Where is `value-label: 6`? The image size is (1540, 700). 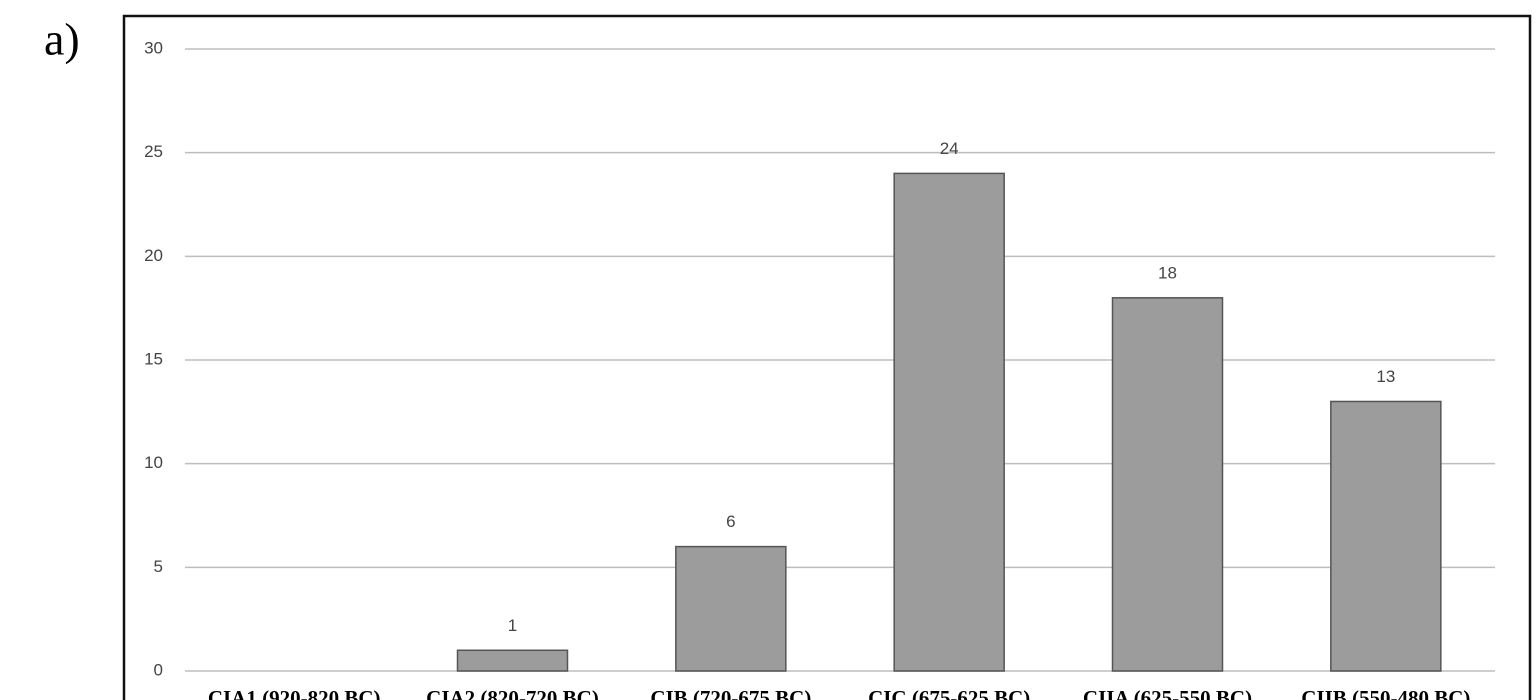 value-label: 6 is located at coordinates (730, 521).